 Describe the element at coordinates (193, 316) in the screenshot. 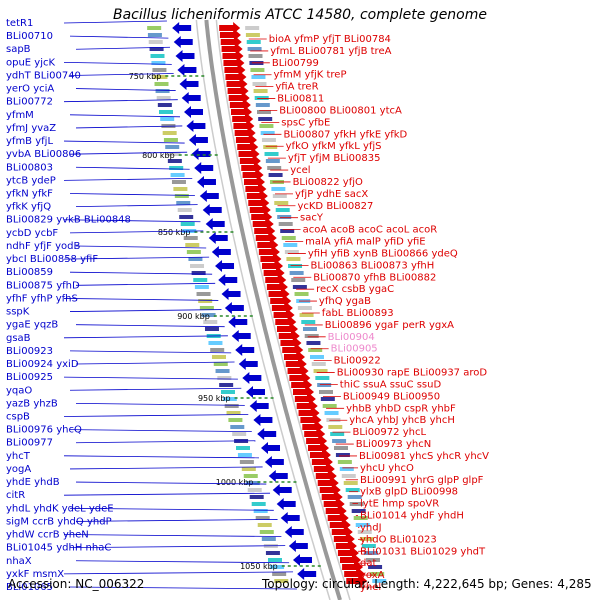

I see `kbp-tick-label: 900 kbp` at that location.